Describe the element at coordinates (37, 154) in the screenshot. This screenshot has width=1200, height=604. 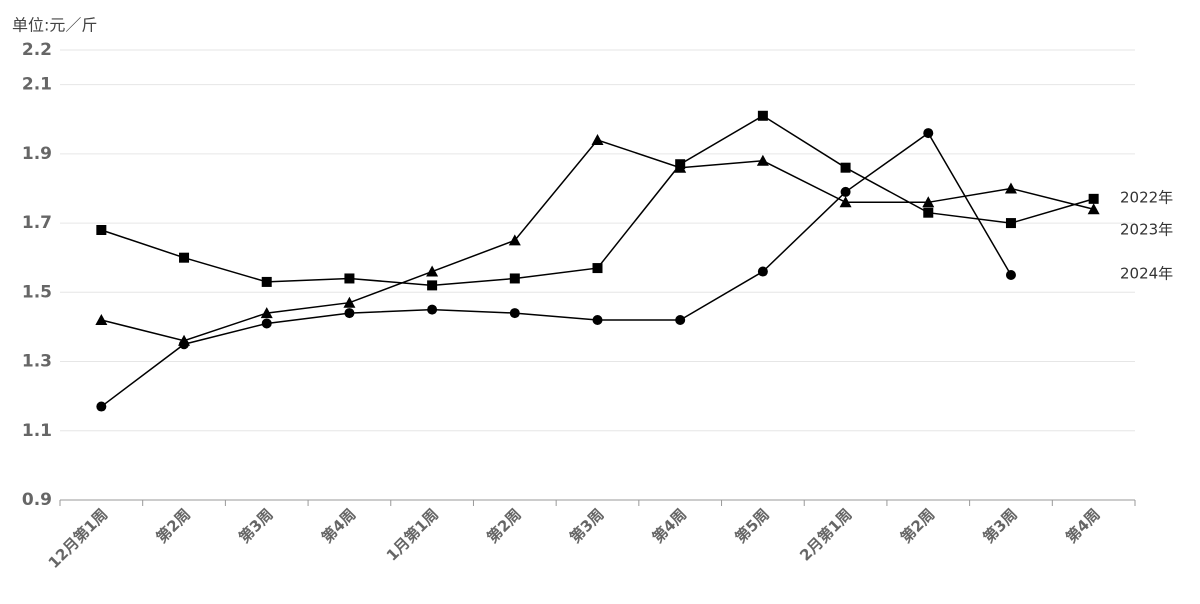
I see `y-tick-label: 1.9` at that location.